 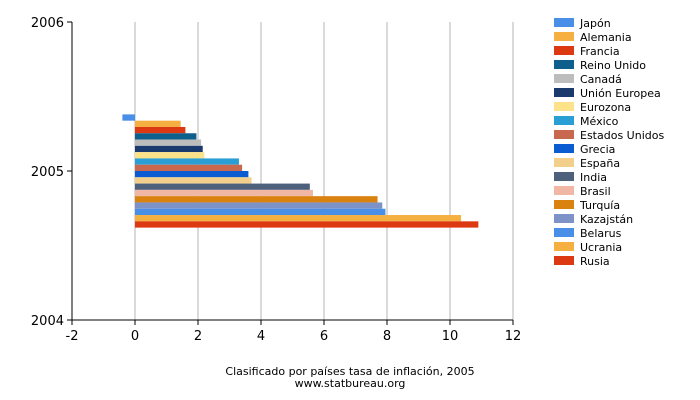 I want to click on x-tick-label: 12, so click(x=513, y=336).